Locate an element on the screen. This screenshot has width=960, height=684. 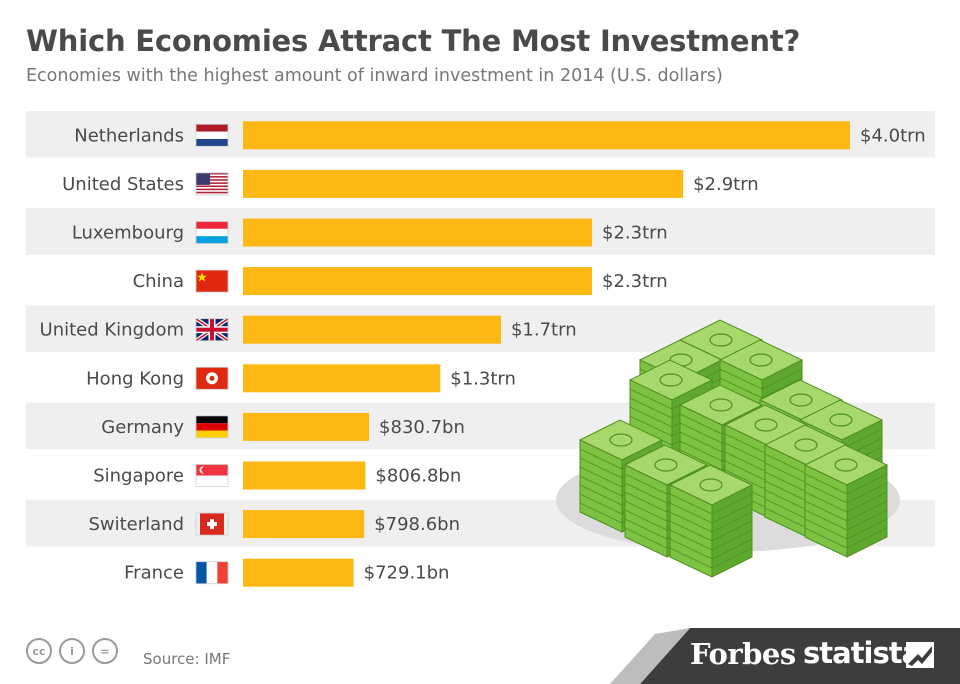
value-label: $798.6bn is located at coordinates (417, 524).